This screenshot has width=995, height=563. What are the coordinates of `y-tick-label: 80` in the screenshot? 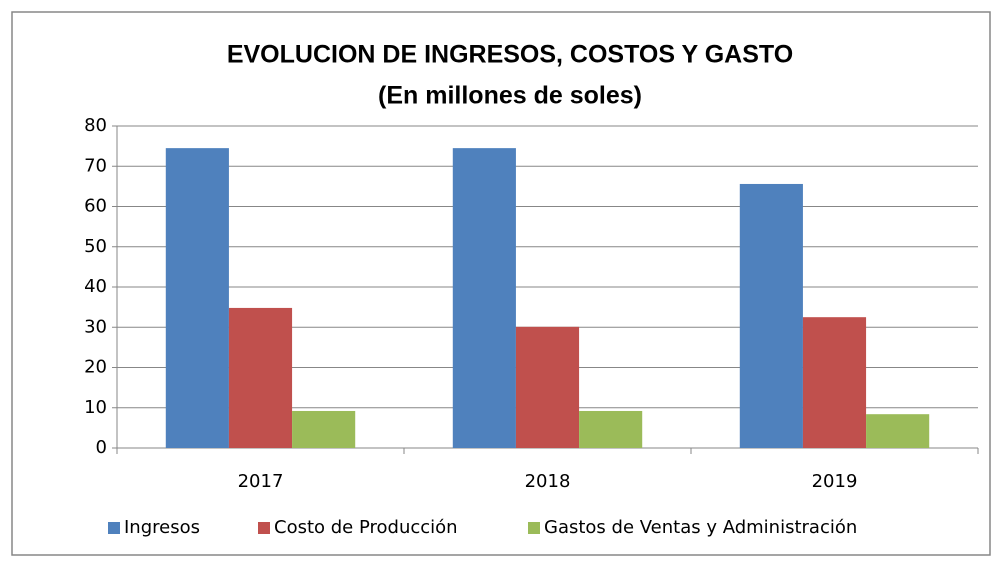 It's located at (95, 125).